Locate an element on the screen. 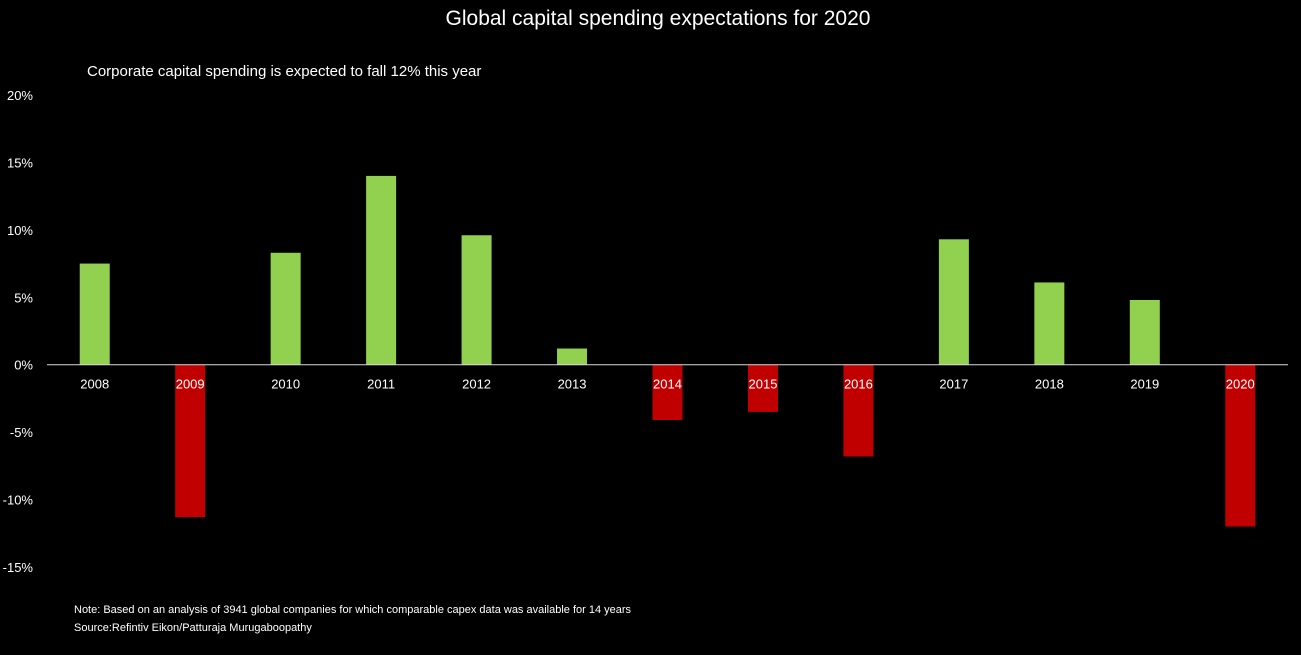 This screenshot has height=655, width=1301. bar-2020 is located at coordinates (1240, 445).